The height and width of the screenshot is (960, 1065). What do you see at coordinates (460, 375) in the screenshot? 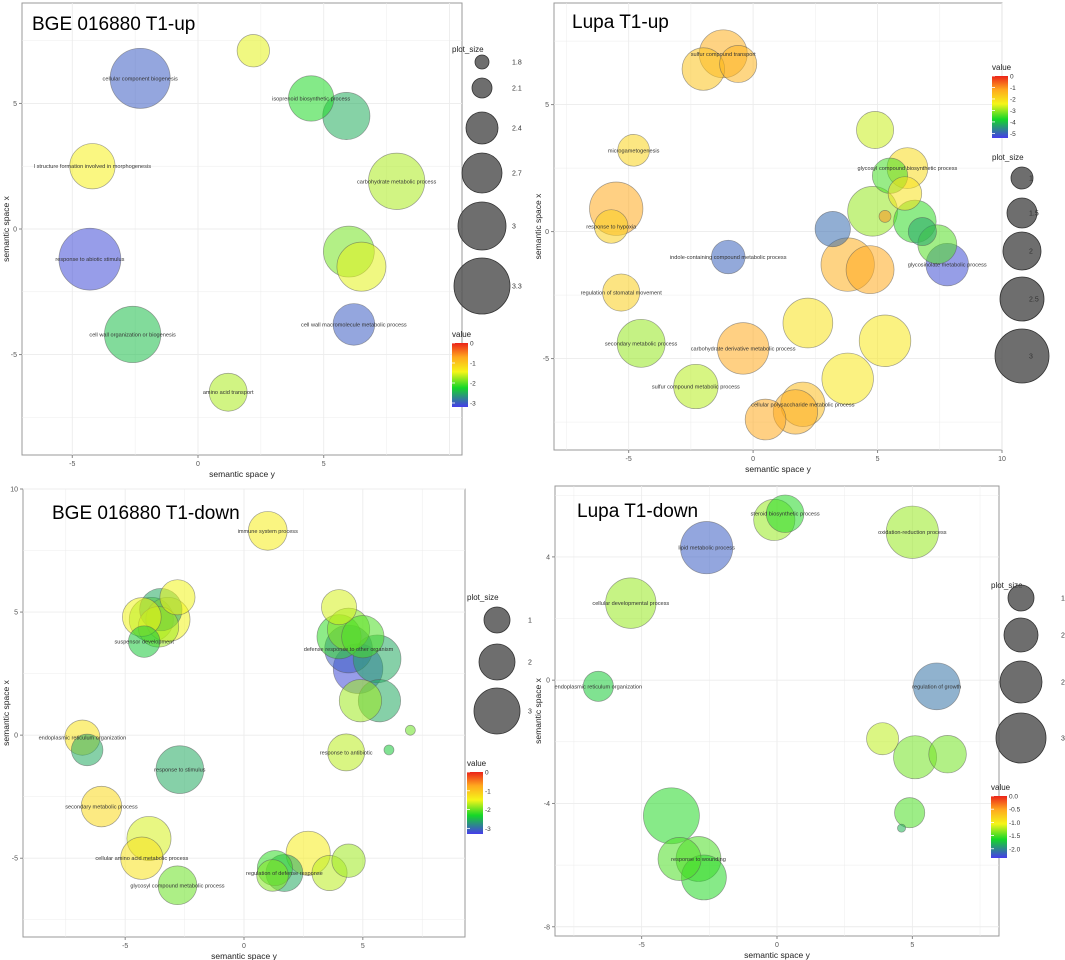
I see `color-legend-bar` at bounding box center [460, 375].